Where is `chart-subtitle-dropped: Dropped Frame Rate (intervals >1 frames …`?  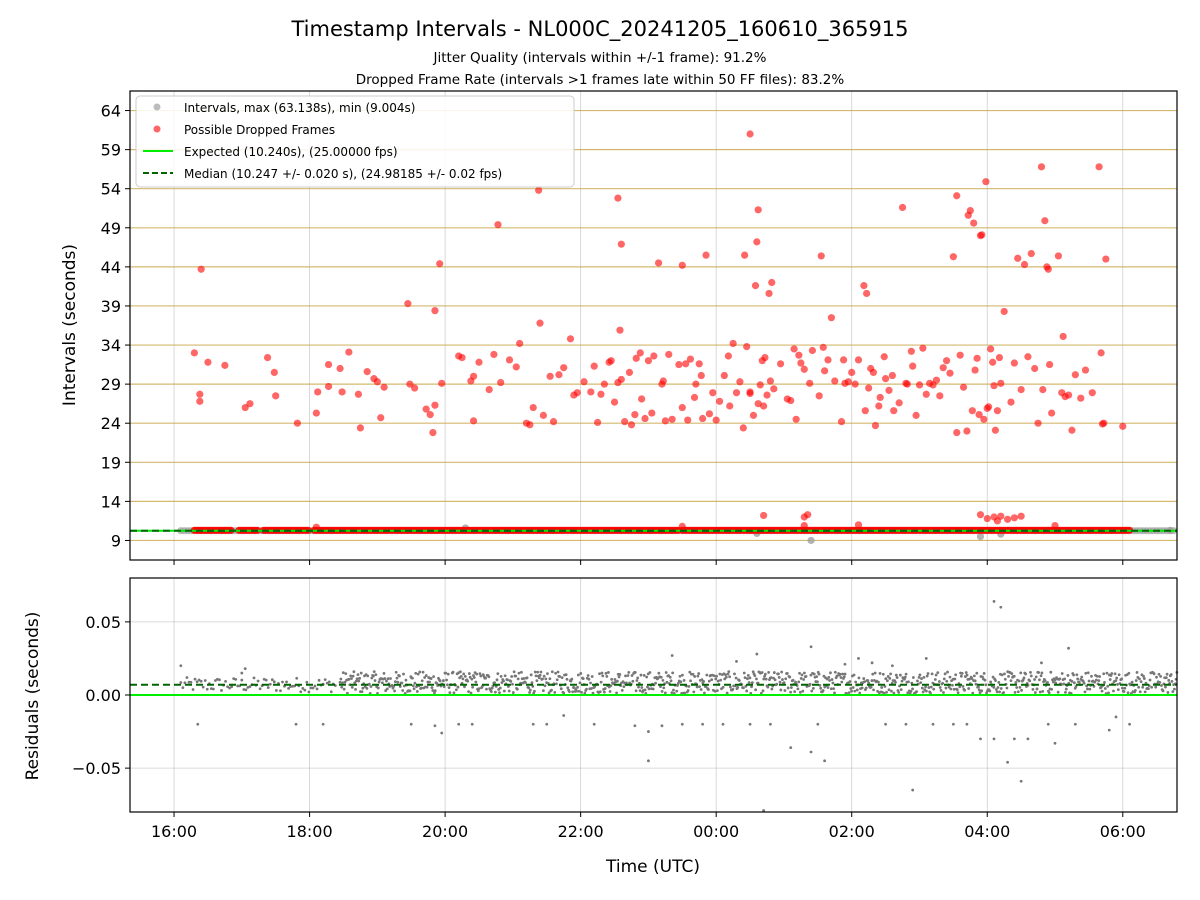 chart-subtitle-dropped: Dropped Frame Rate (intervals >1 frames … is located at coordinates (600, 80).